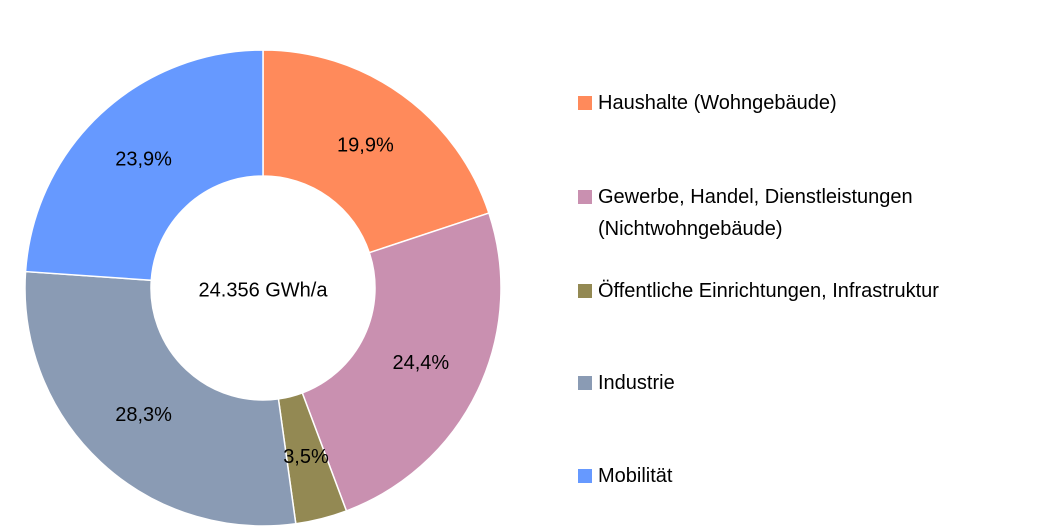 Image resolution: width=1041 pixels, height=527 pixels. I want to click on legend-item: Mobilität, so click(625, 476).